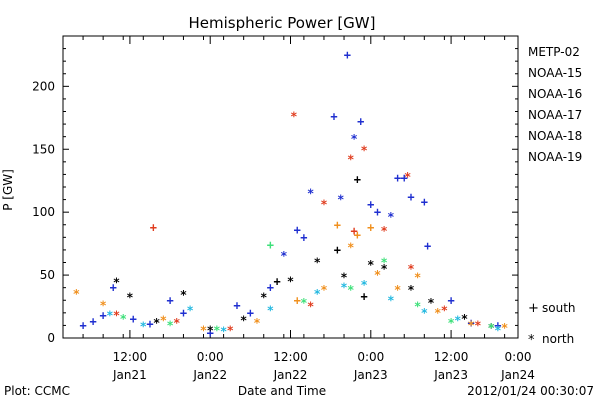 The height and width of the screenshot is (400, 600). Describe the element at coordinates (8, 190) in the screenshot. I see `y-axis-label: P [GW]` at that location.